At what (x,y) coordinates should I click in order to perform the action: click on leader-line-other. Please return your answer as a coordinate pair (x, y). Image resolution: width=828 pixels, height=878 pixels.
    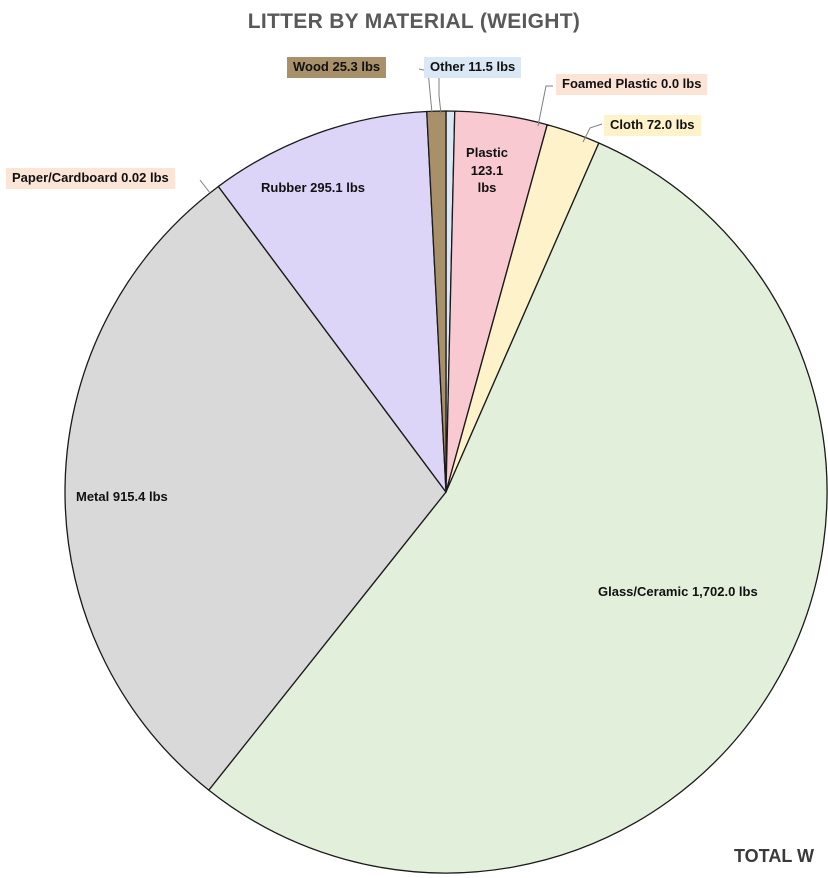
    Looking at the image, I should click on (440, 95).